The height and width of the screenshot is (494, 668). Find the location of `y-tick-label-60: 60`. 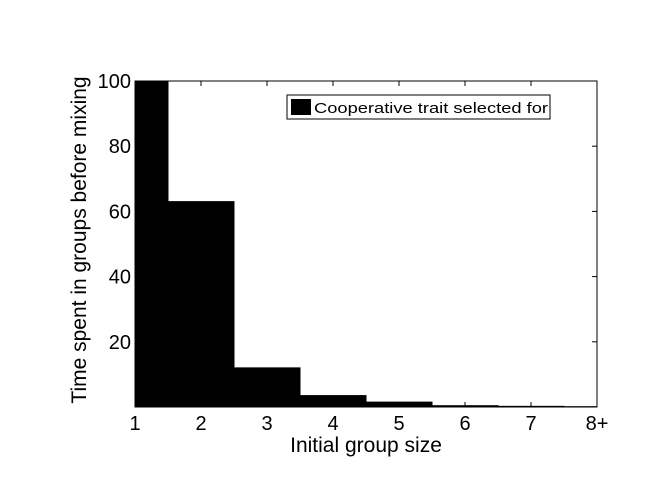

y-tick-label-60: 60 is located at coordinates (120, 212).